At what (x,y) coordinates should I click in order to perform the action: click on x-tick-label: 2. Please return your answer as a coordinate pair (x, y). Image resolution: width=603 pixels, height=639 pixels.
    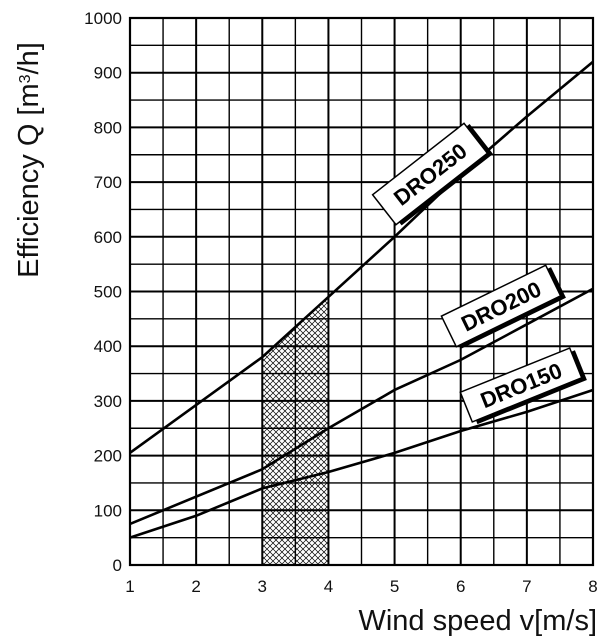
    Looking at the image, I should click on (195, 586).